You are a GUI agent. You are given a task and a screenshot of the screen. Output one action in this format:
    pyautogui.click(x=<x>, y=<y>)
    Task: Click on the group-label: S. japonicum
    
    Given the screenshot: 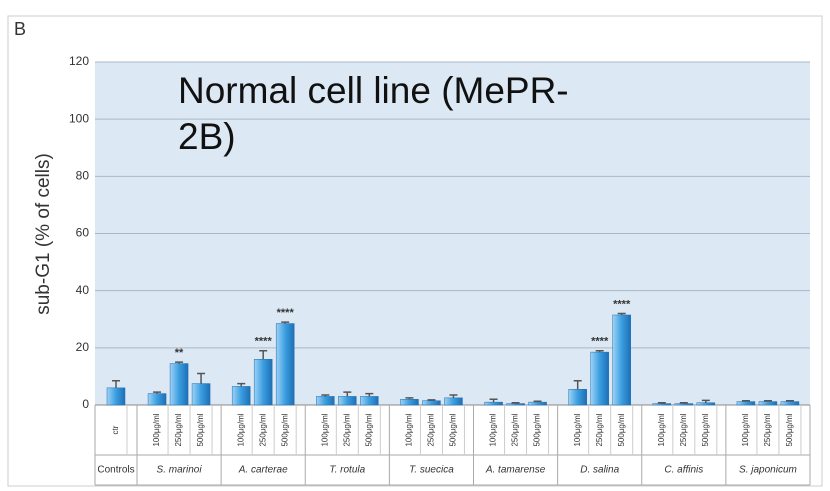 What is the action you would take?
    pyautogui.click(x=768, y=470)
    